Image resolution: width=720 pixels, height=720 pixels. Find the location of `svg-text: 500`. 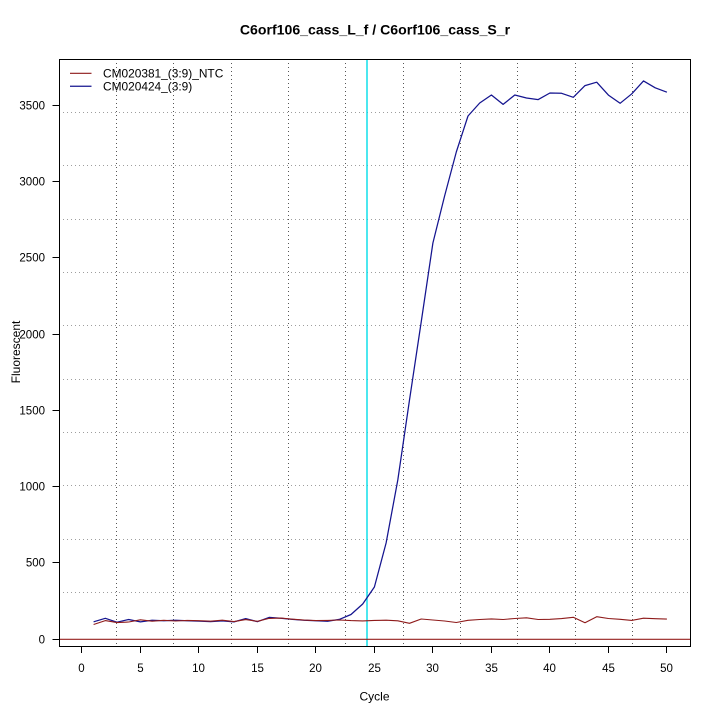

svg-text: 500 is located at coordinates (35, 564).